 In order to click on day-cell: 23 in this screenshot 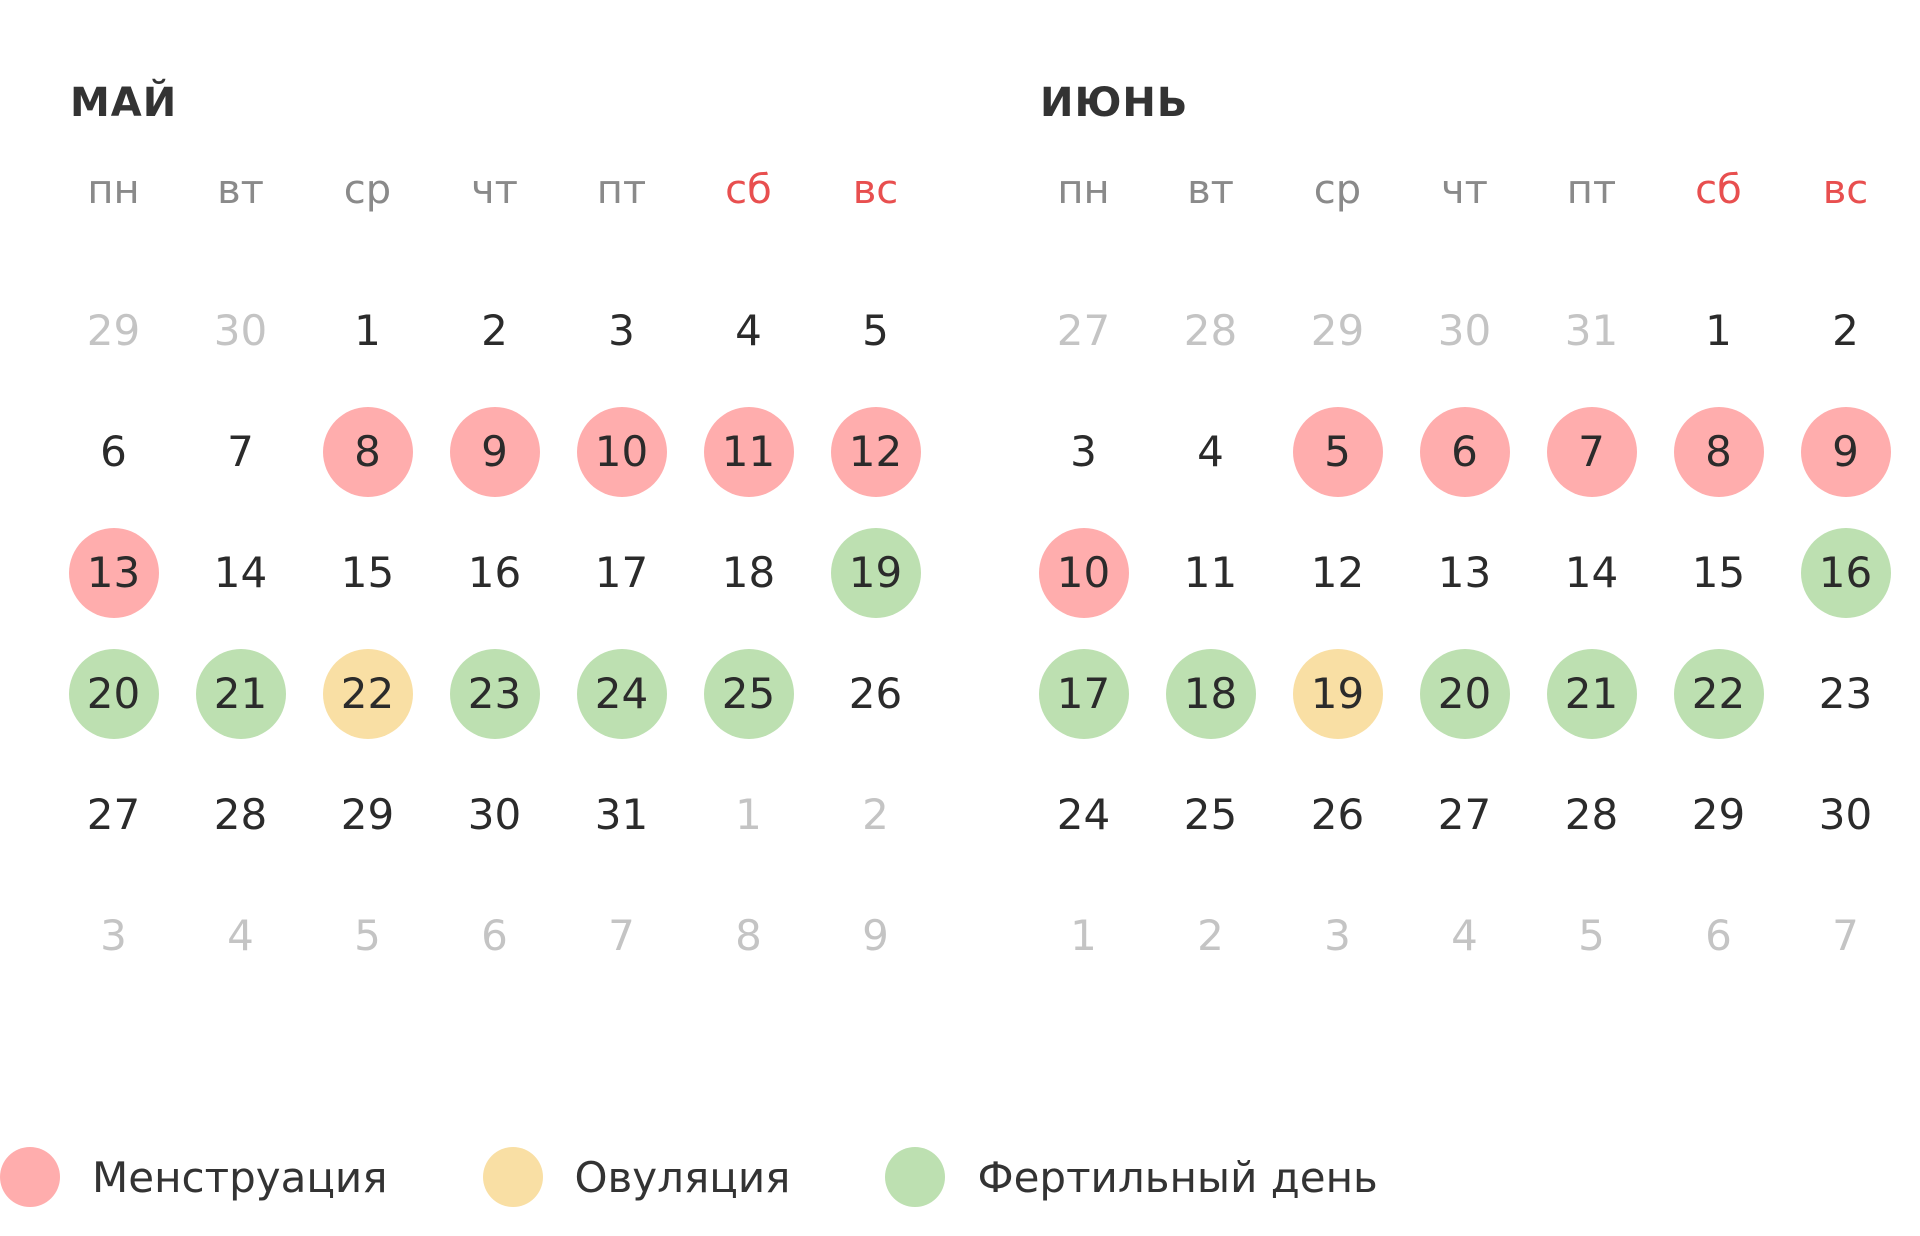, I will do `click(1845, 693)`.